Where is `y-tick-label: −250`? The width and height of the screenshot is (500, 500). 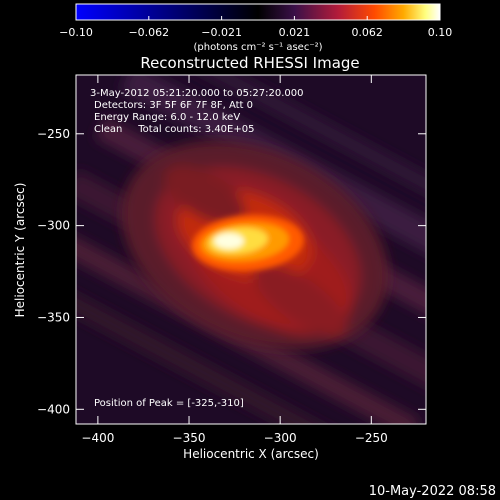 y-tick-label: −250 is located at coordinates (53, 134).